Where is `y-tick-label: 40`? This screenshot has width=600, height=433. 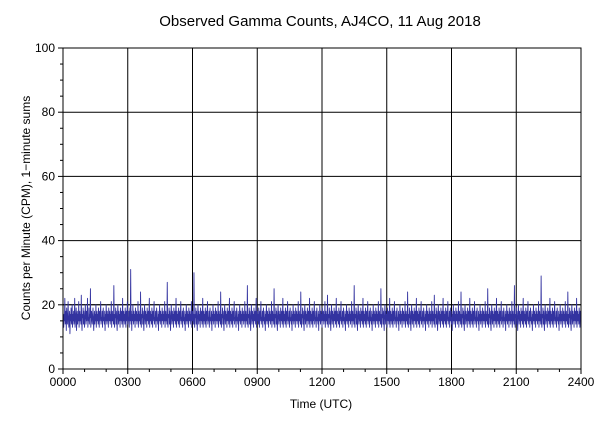 y-tick-label: 40 is located at coordinates (49, 241).